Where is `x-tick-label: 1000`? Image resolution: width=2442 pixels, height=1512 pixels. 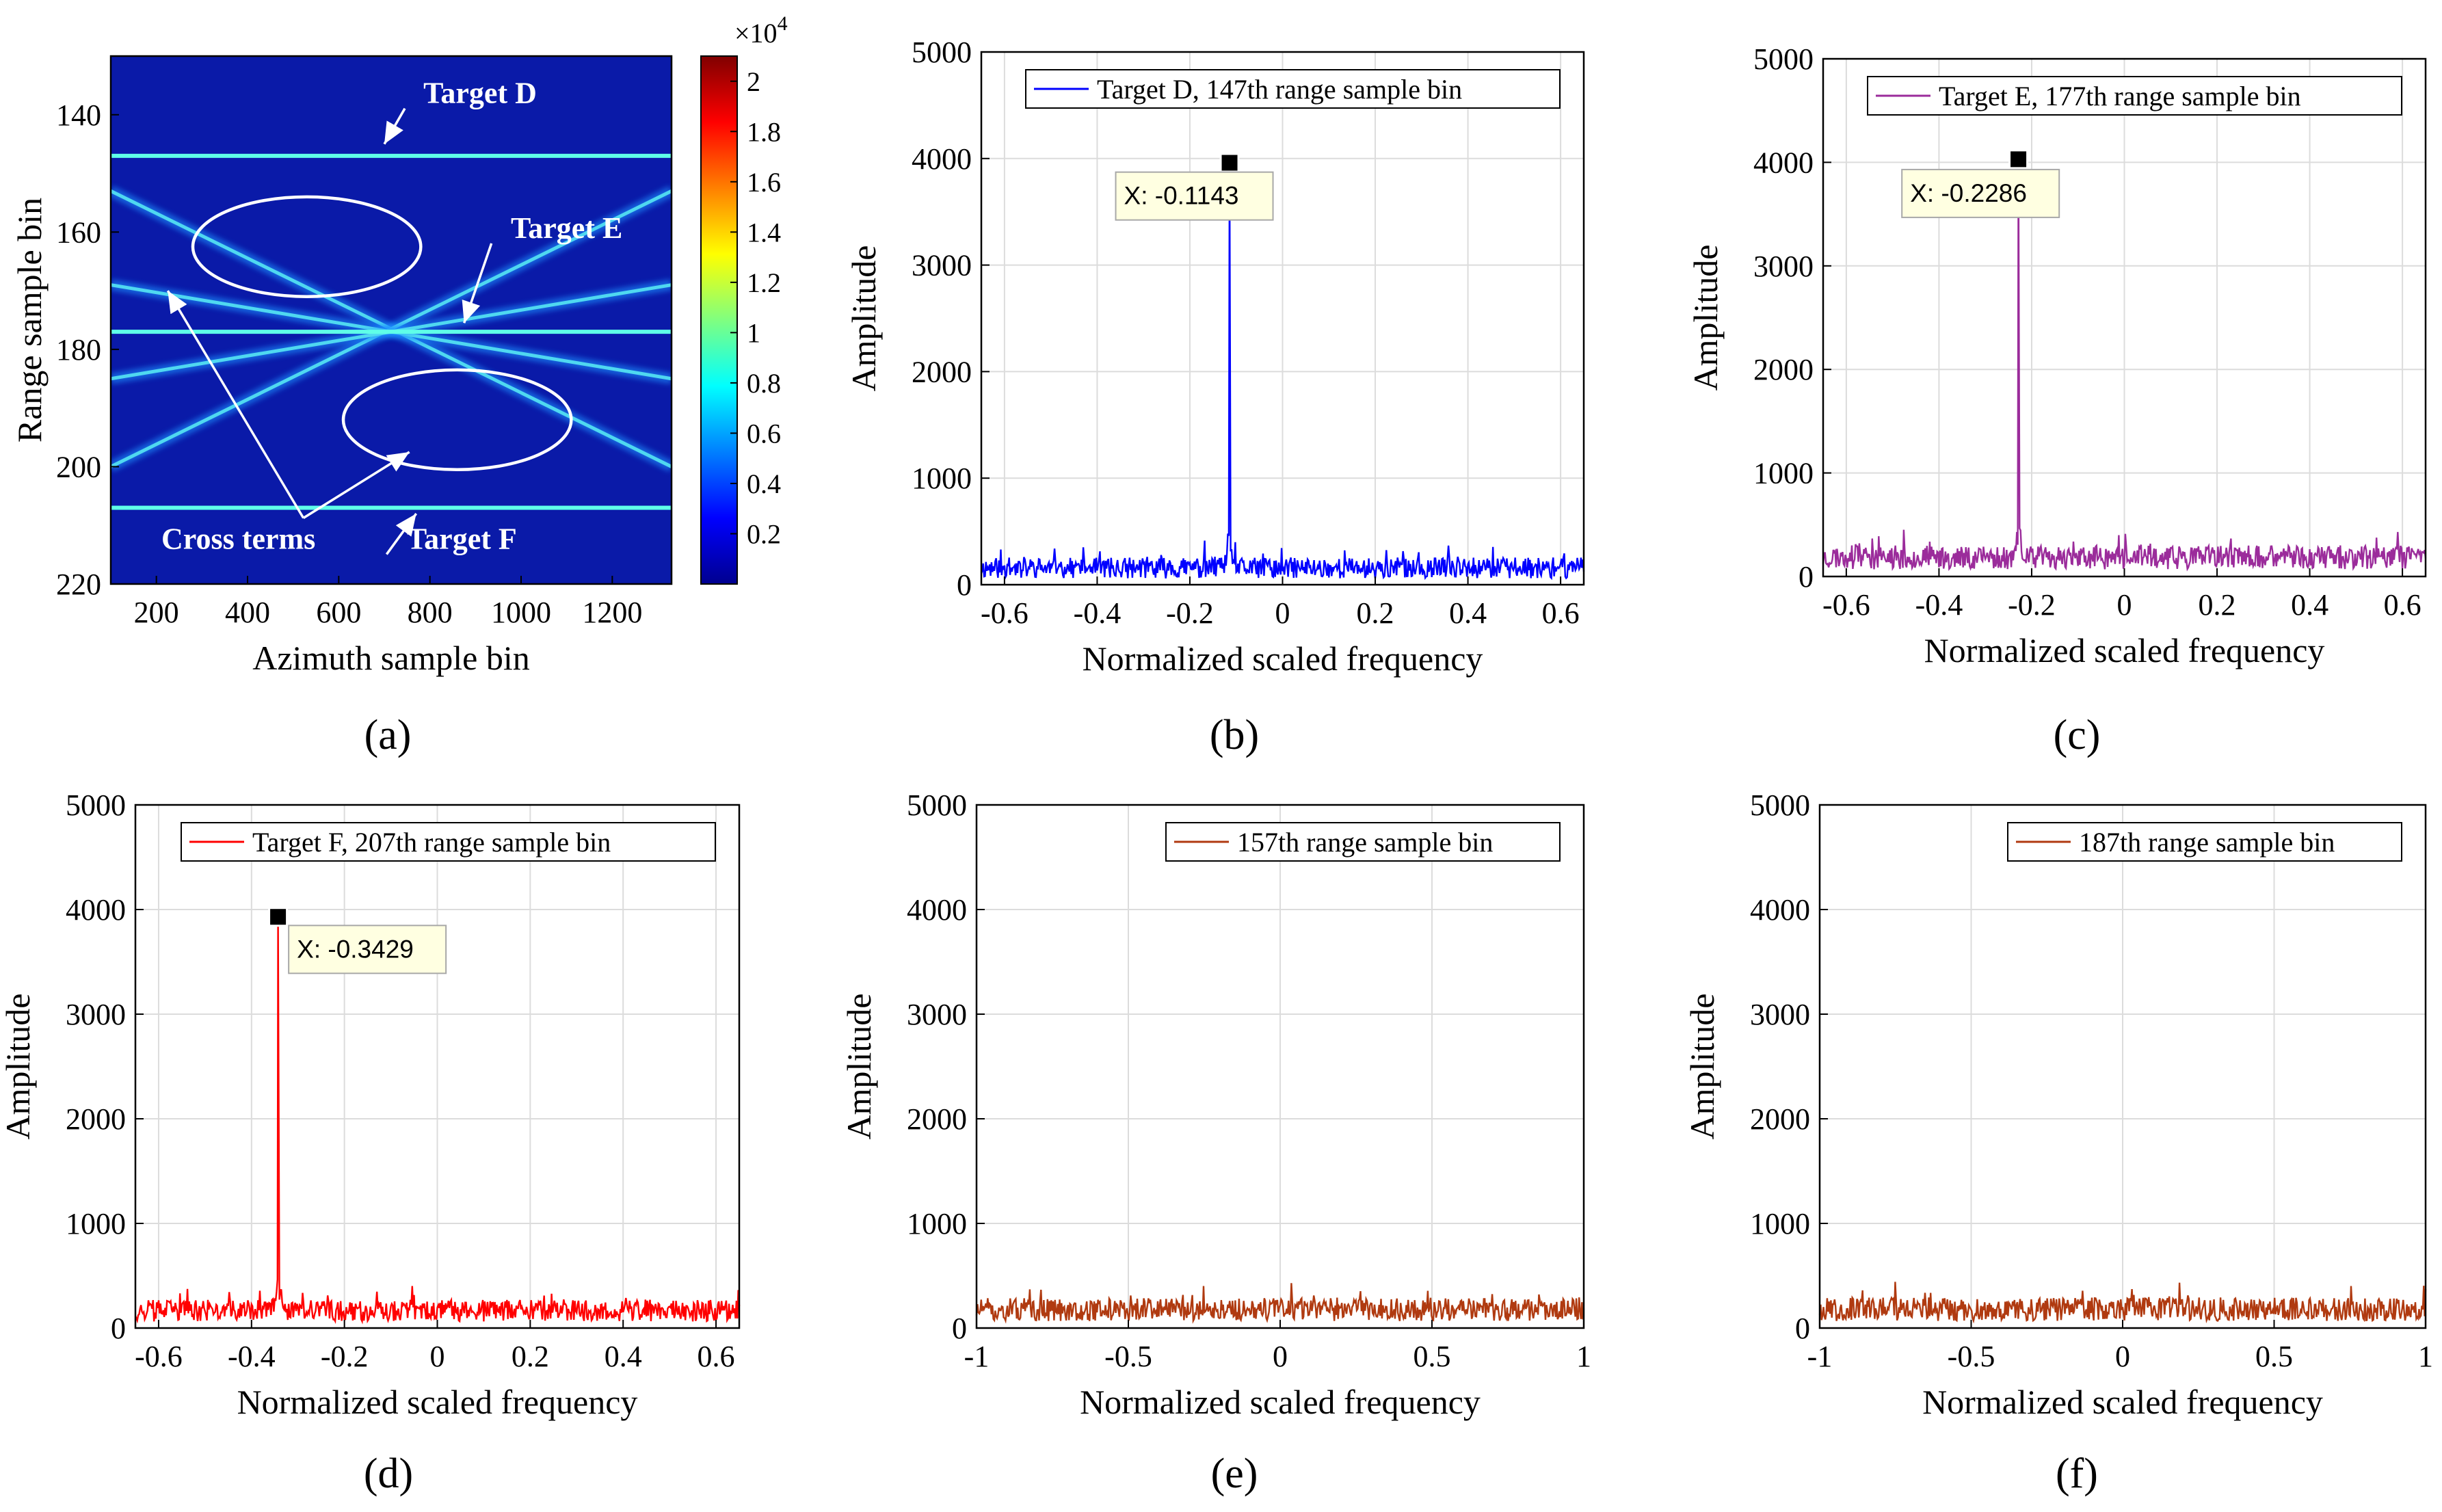 x-tick-label: 1000 is located at coordinates (521, 612).